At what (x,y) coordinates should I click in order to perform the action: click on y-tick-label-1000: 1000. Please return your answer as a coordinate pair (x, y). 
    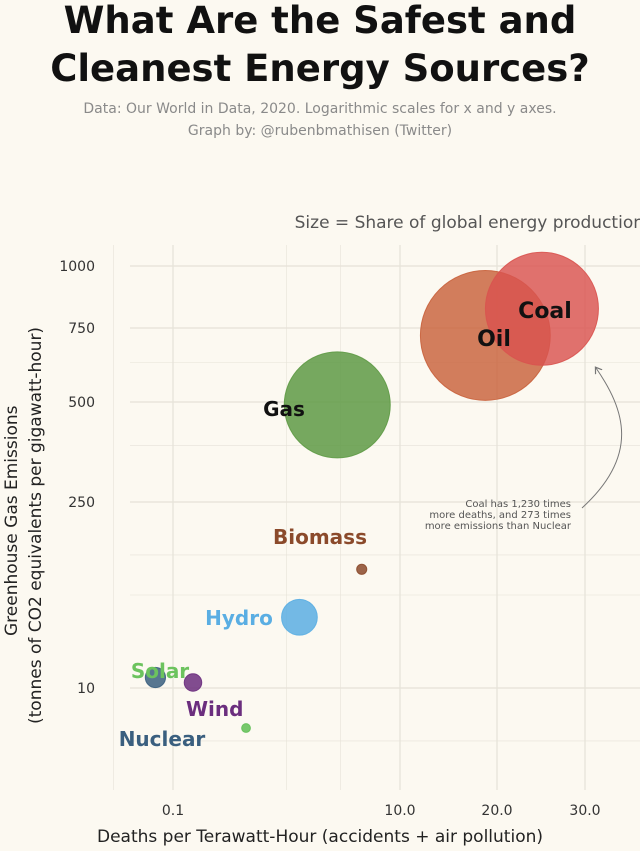
    Looking at the image, I should click on (77, 267).